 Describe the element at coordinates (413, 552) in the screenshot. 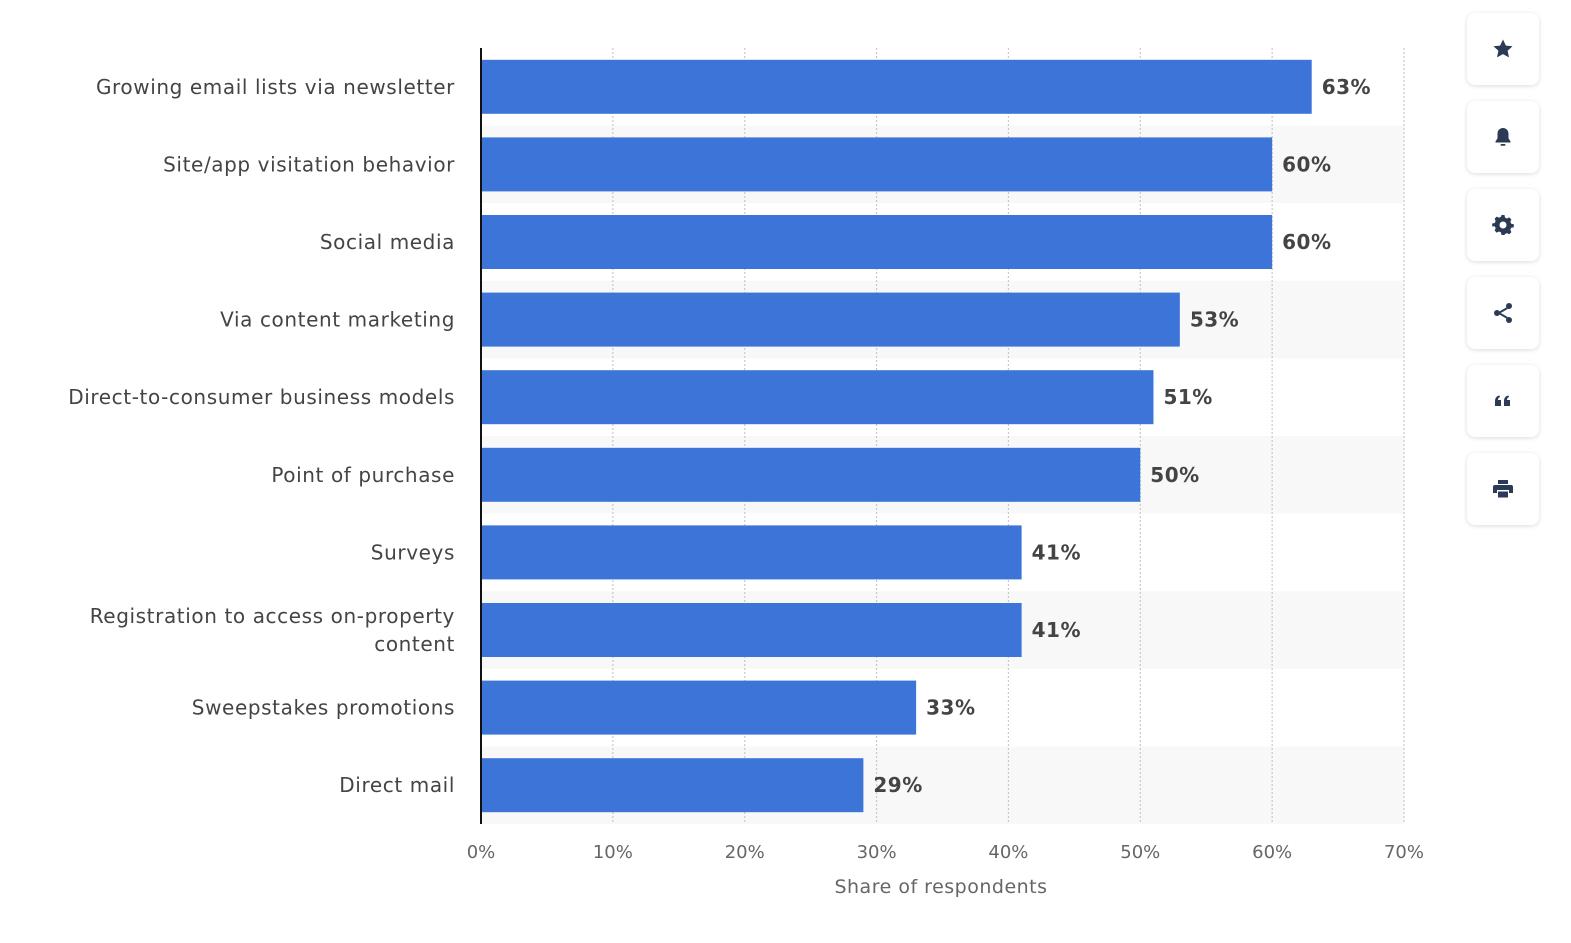

I see `category-label: Surveys` at that location.